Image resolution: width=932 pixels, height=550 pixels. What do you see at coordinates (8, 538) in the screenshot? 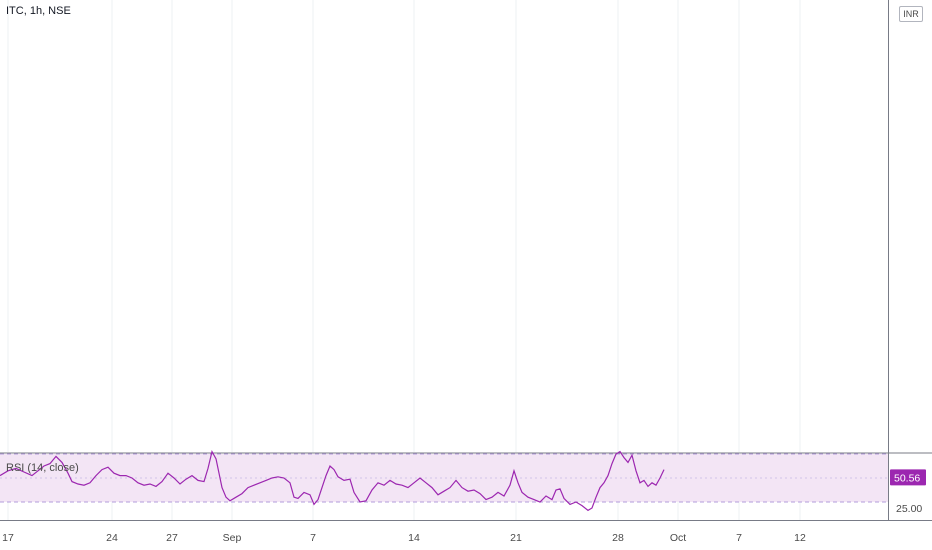
I see `time-axis-tick: 17` at bounding box center [8, 538].